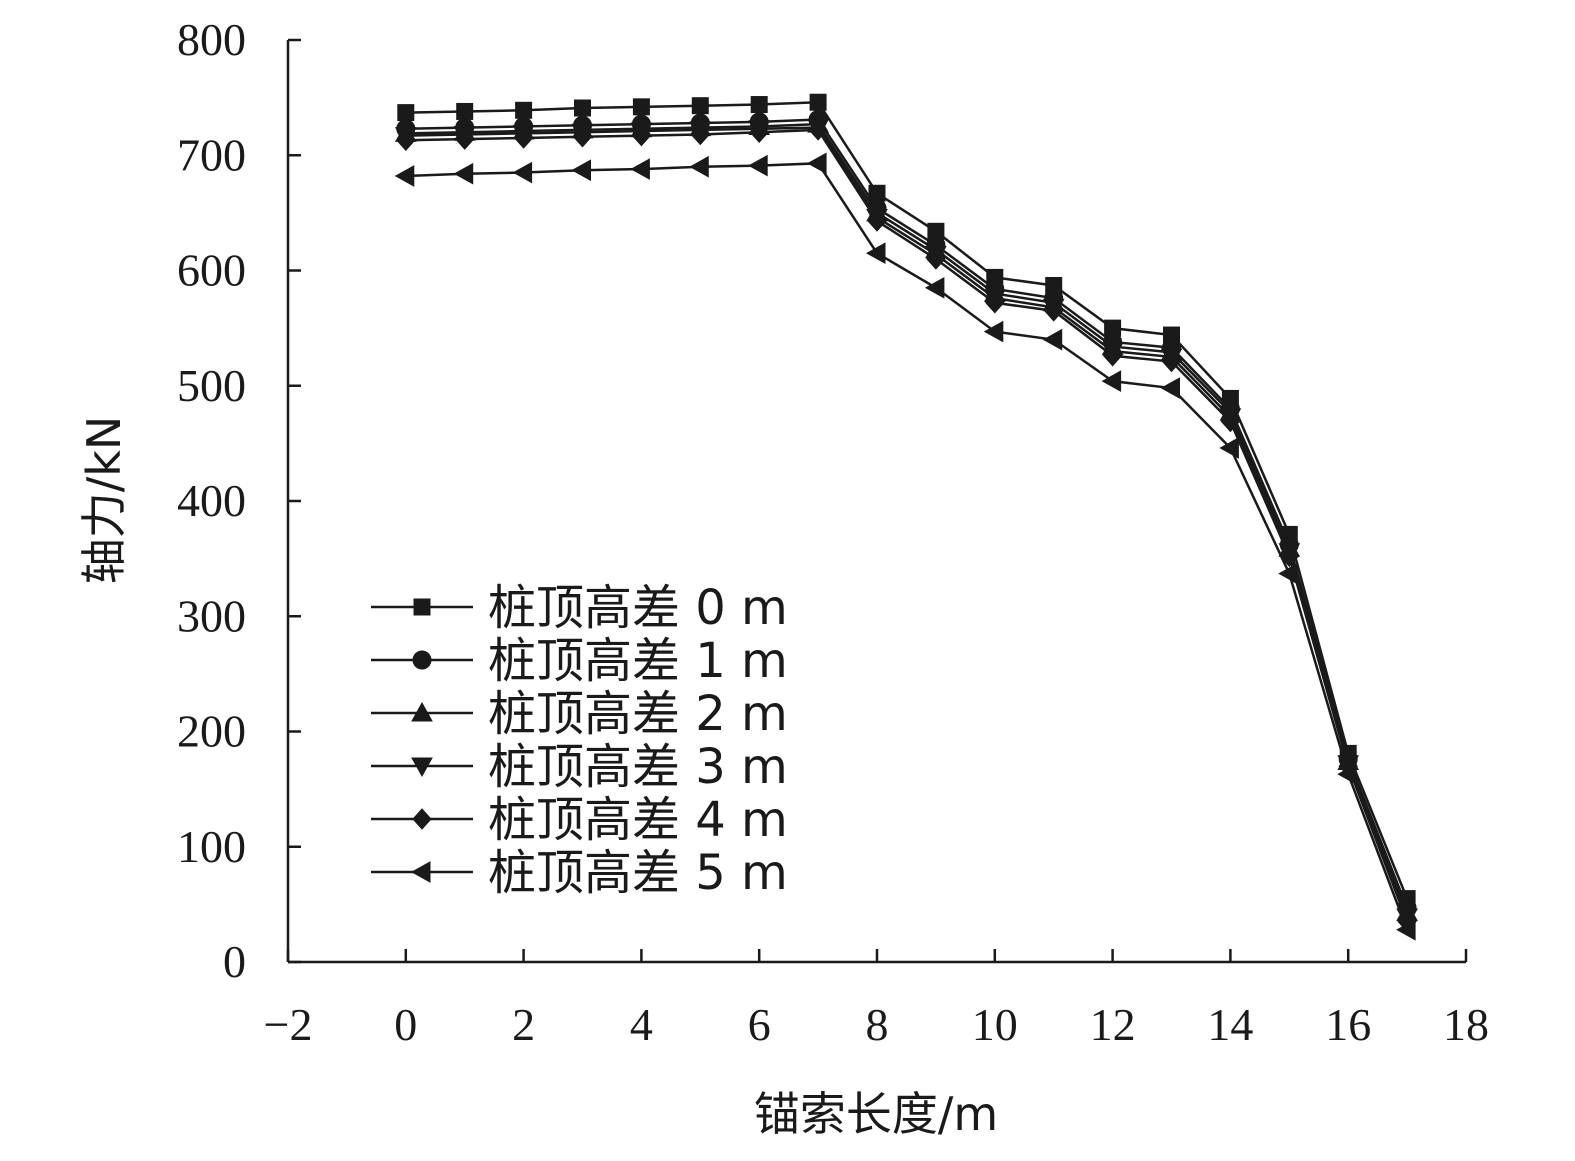  I want to click on y-axis-title: 轴力/kN, so click(104, 500).